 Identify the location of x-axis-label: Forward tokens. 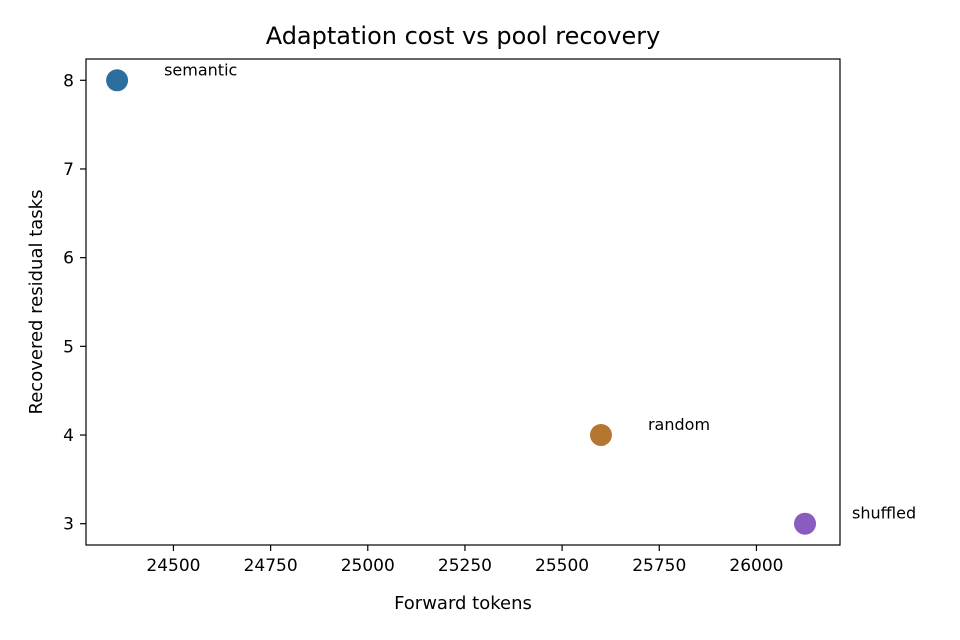
(463, 603).